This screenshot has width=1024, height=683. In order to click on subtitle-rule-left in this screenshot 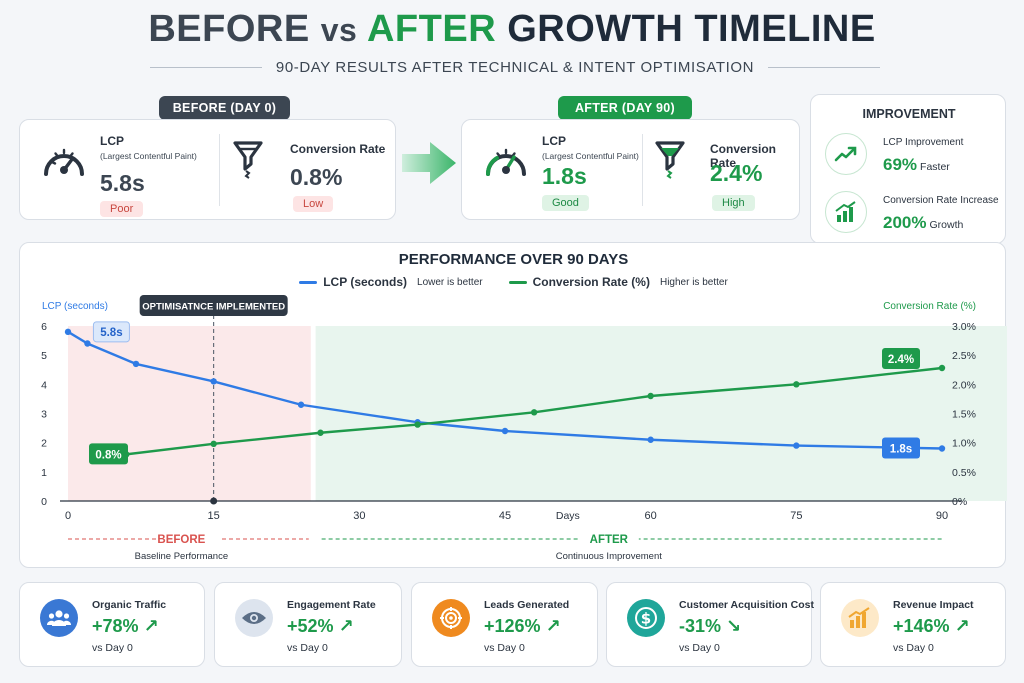, I will do `click(206, 67)`.